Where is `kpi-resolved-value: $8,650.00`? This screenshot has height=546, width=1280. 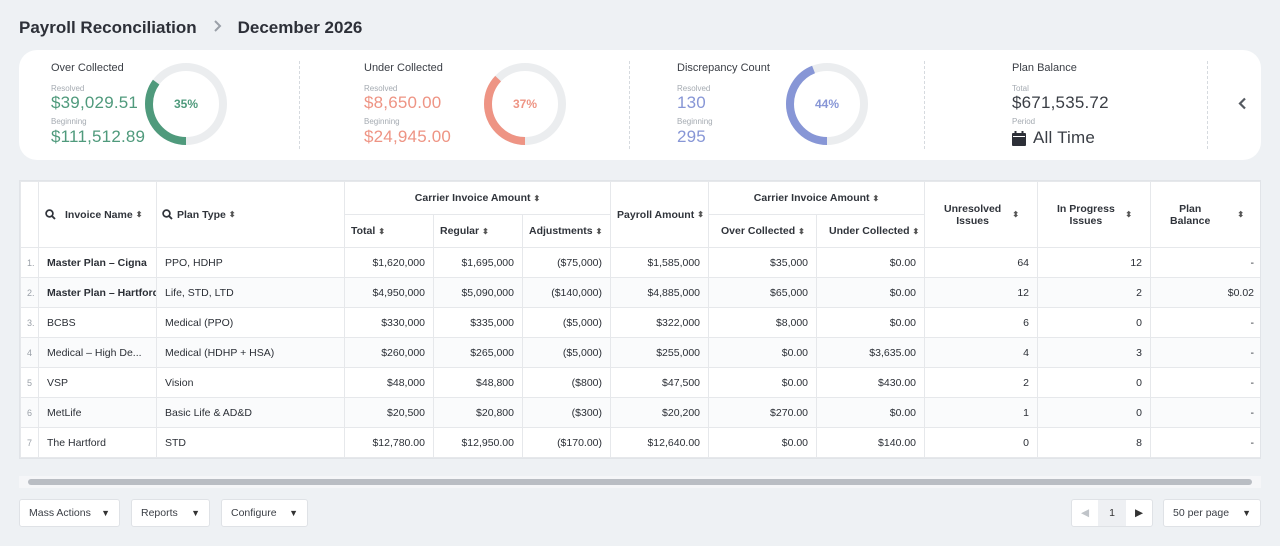
kpi-resolved-value: $8,650.00 is located at coordinates (403, 102).